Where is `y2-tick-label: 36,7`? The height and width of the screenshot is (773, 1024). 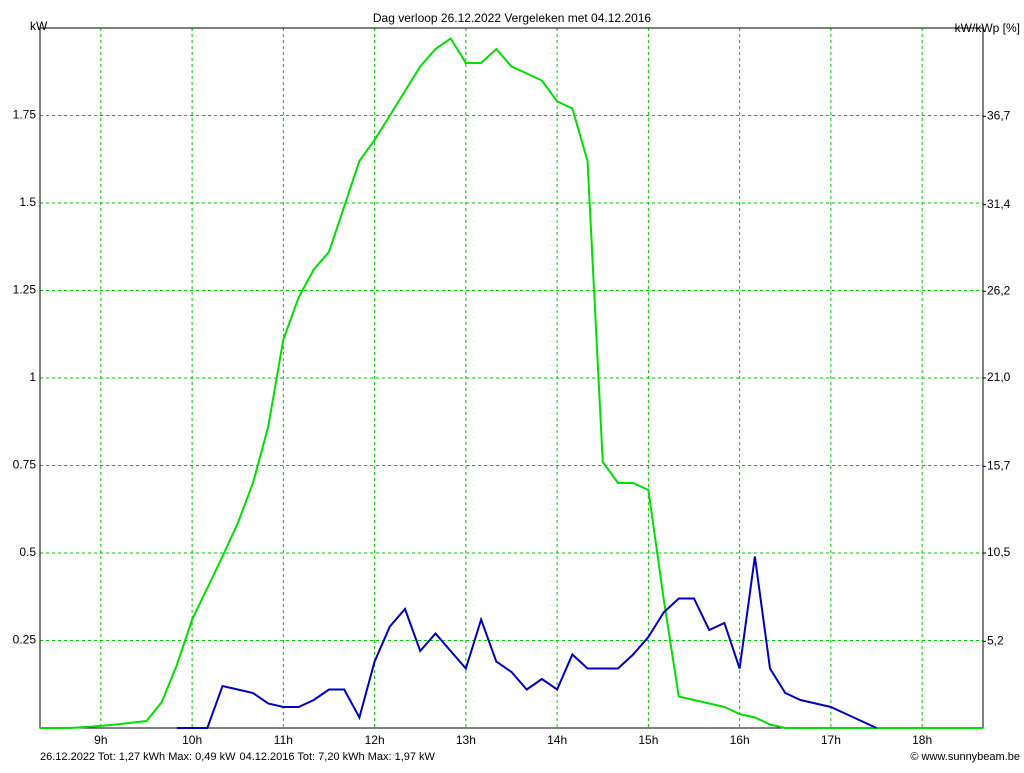
y2-tick-label: 36,7 is located at coordinates (999, 116).